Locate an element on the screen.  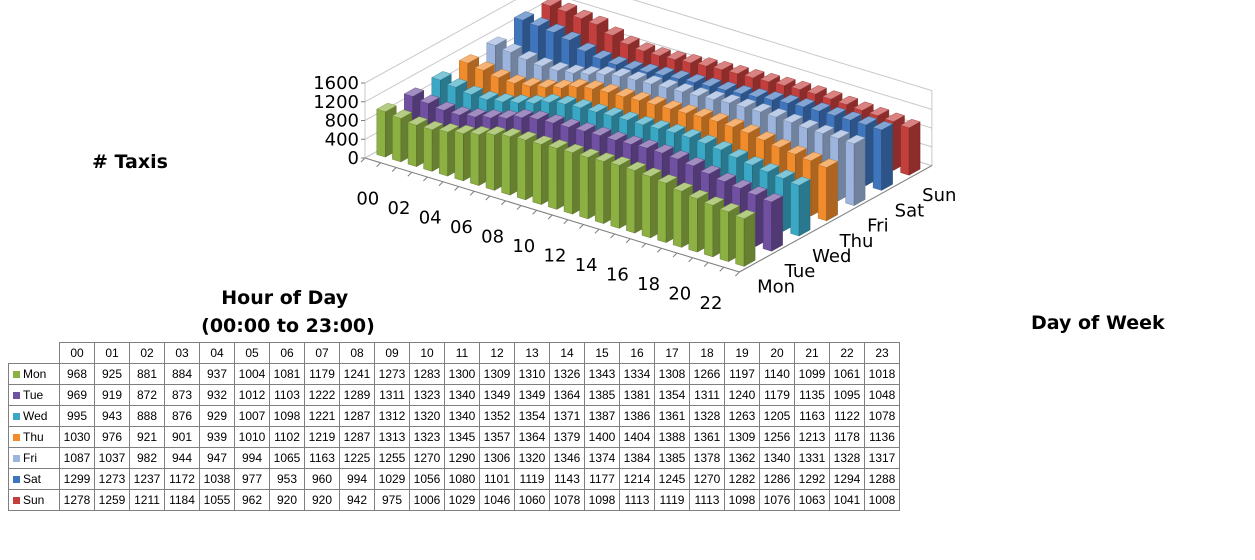
series-name: Sun is located at coordinates (34, 500).